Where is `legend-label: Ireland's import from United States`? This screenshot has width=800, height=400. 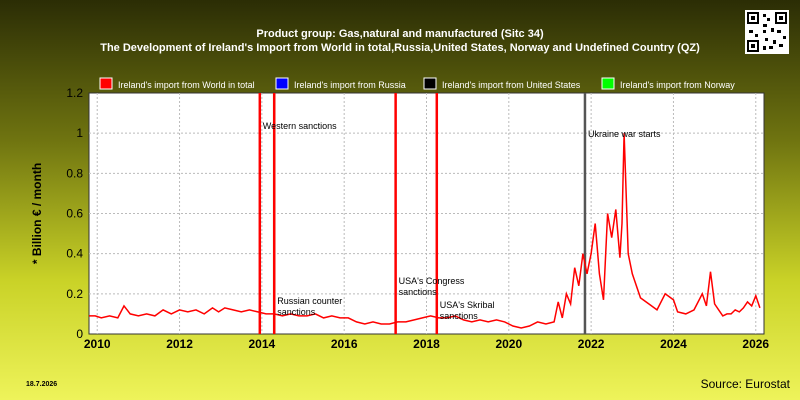 legend-label: Ireland's import from United States is located at coordinates (511, 85).